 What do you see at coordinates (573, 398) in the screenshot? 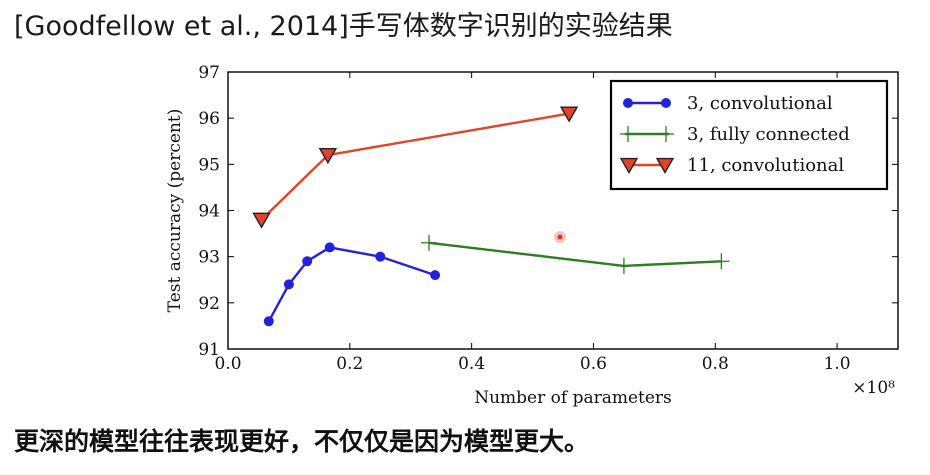
I see `x-axis-label: Number of parameters` at bounding box center [573, 398].